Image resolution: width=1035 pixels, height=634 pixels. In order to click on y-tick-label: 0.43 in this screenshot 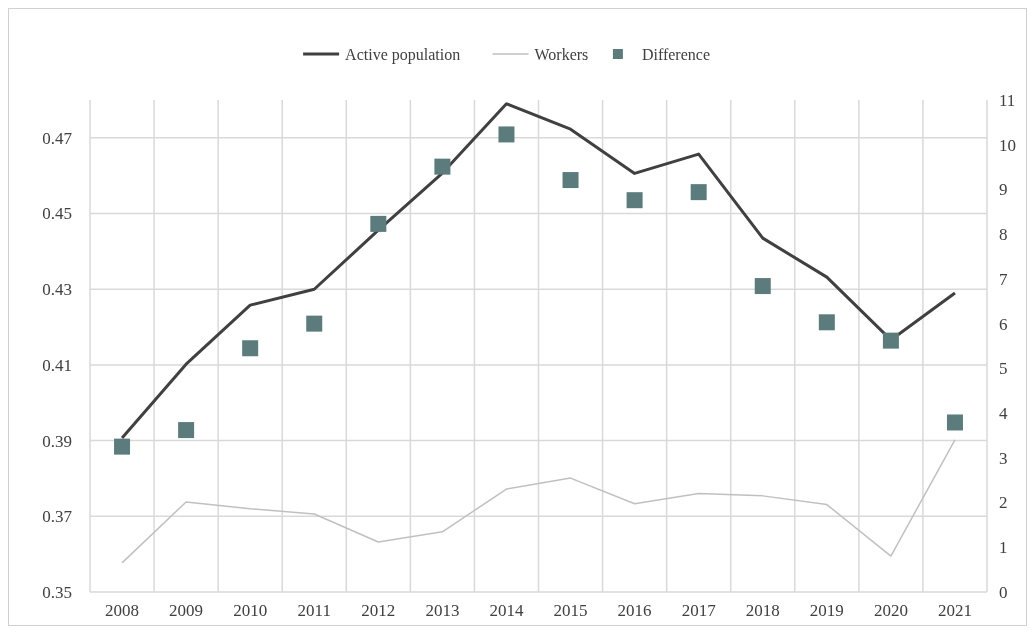, I will do `click(57, 290)`.